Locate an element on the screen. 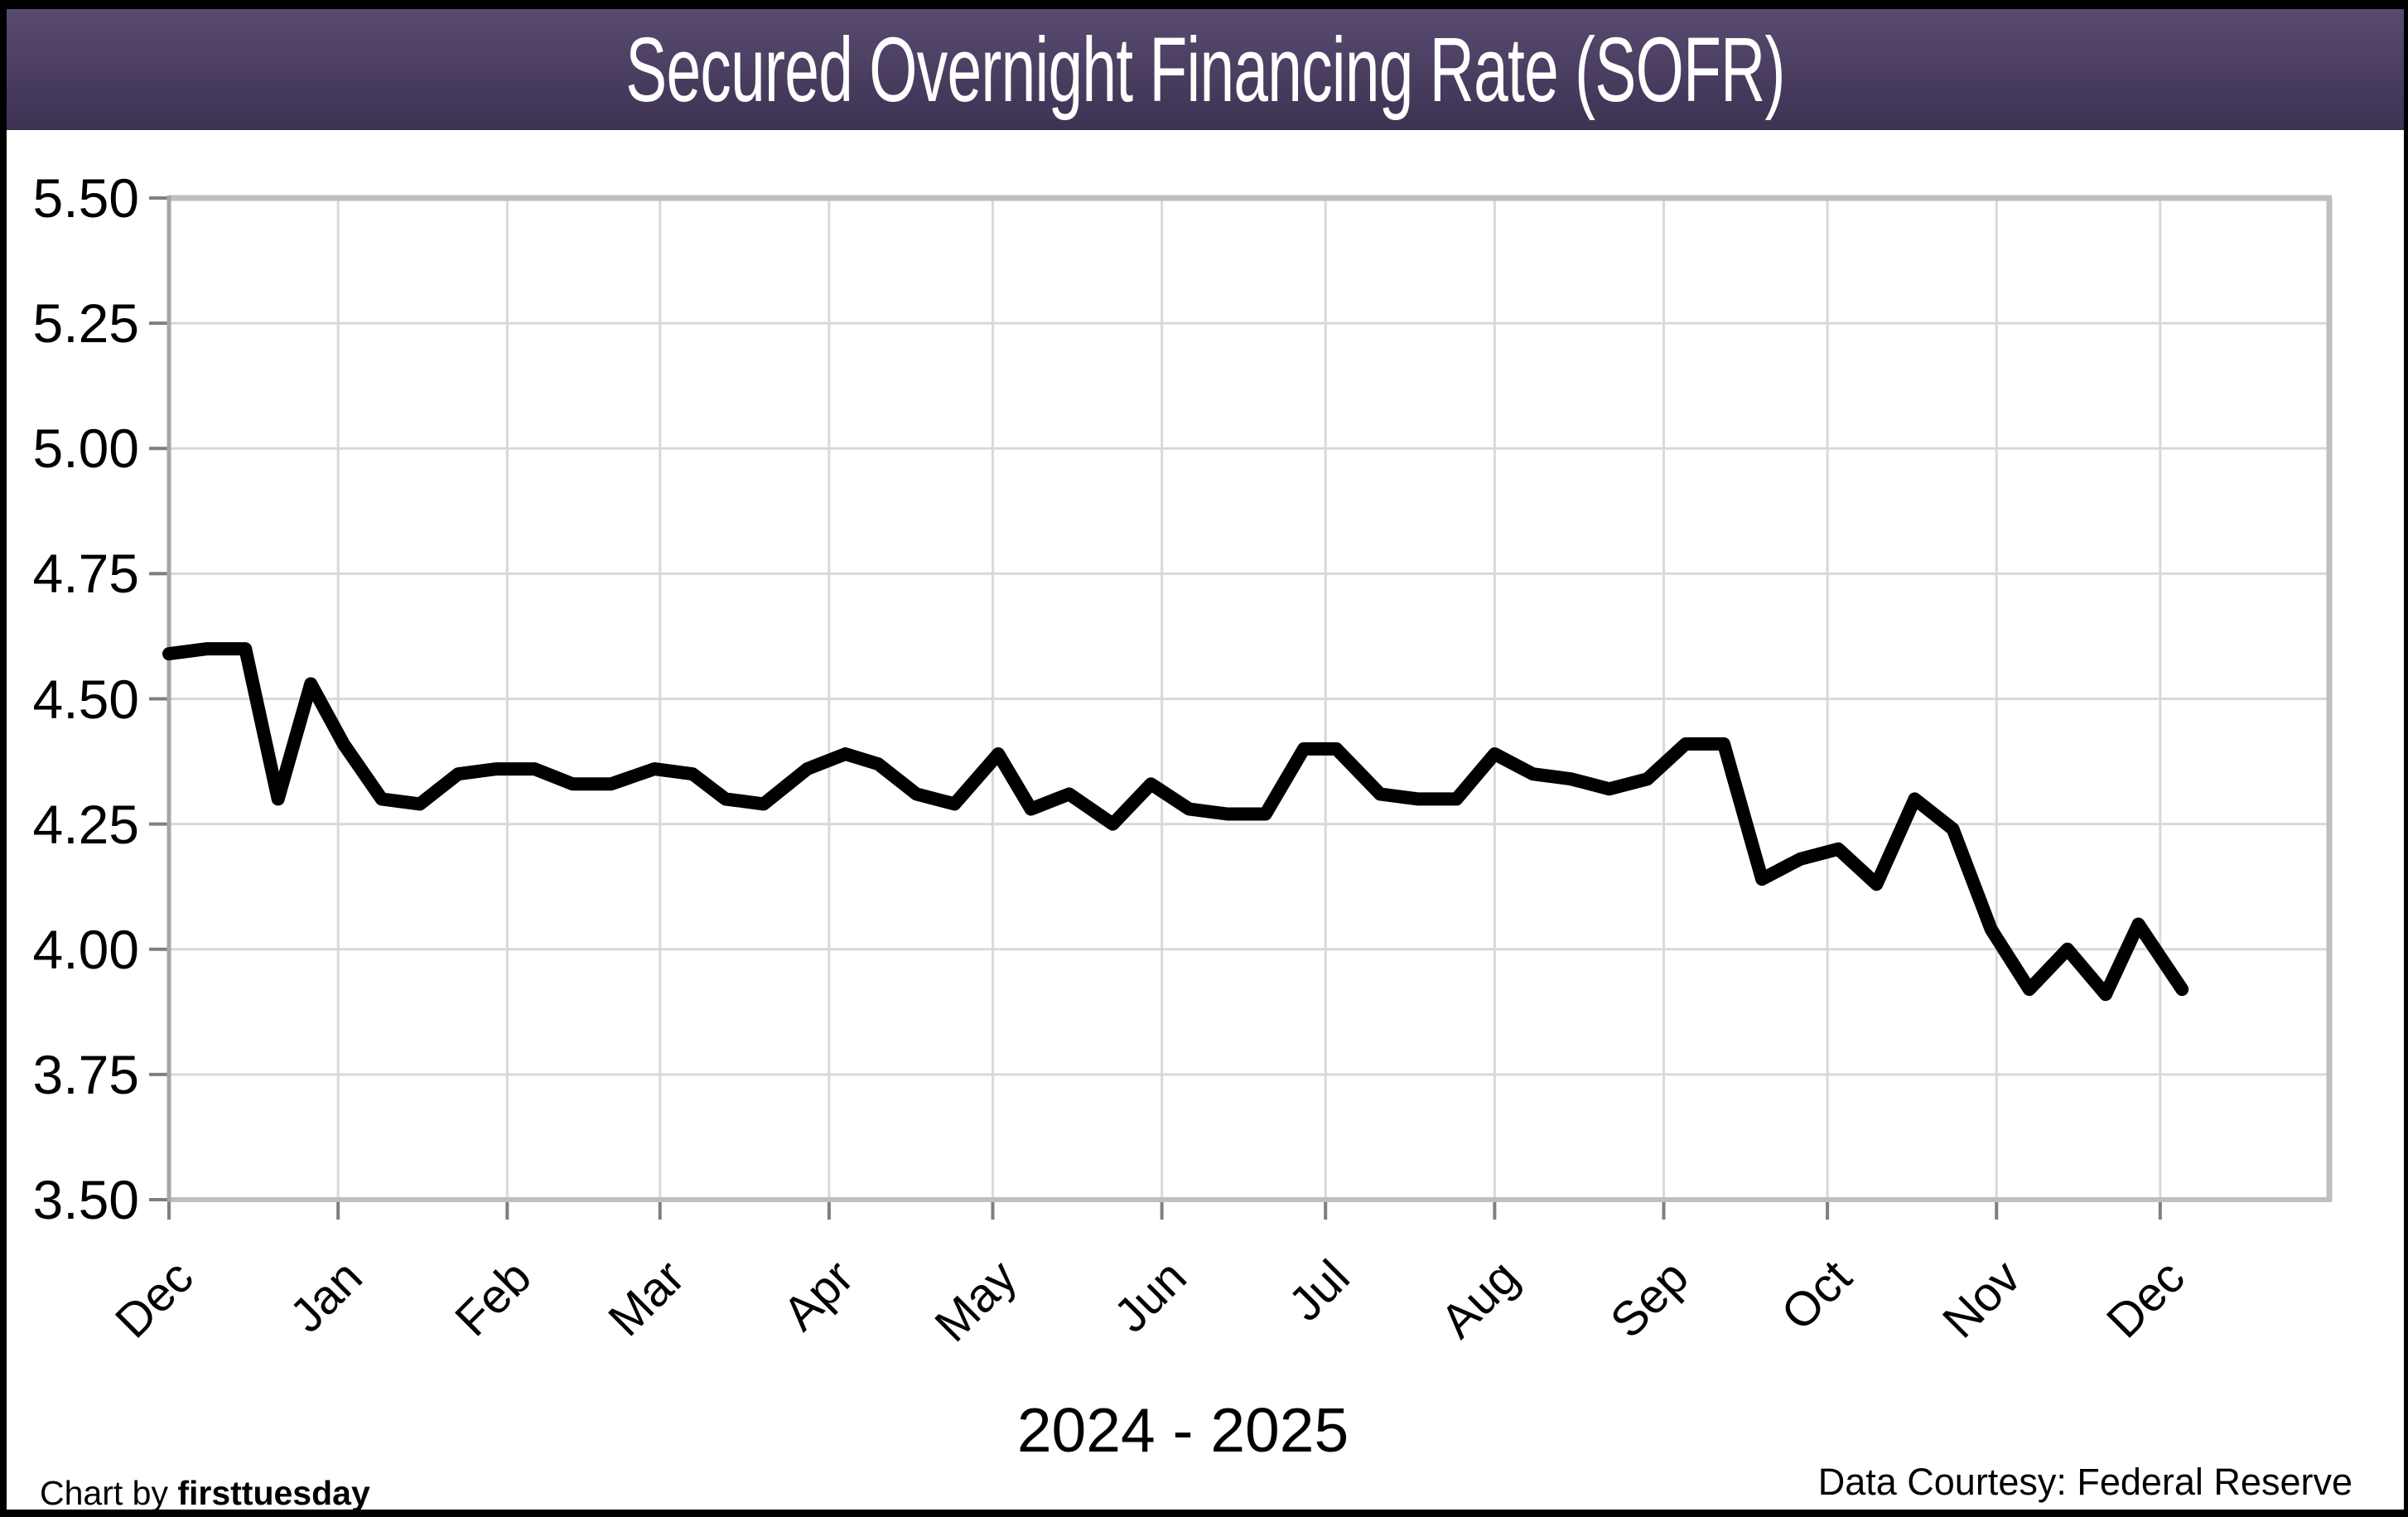 The height and width of the screenshot is (1517, 2408). y-tick-label-4.75: 4.75 is located at coordinates (85, 574).